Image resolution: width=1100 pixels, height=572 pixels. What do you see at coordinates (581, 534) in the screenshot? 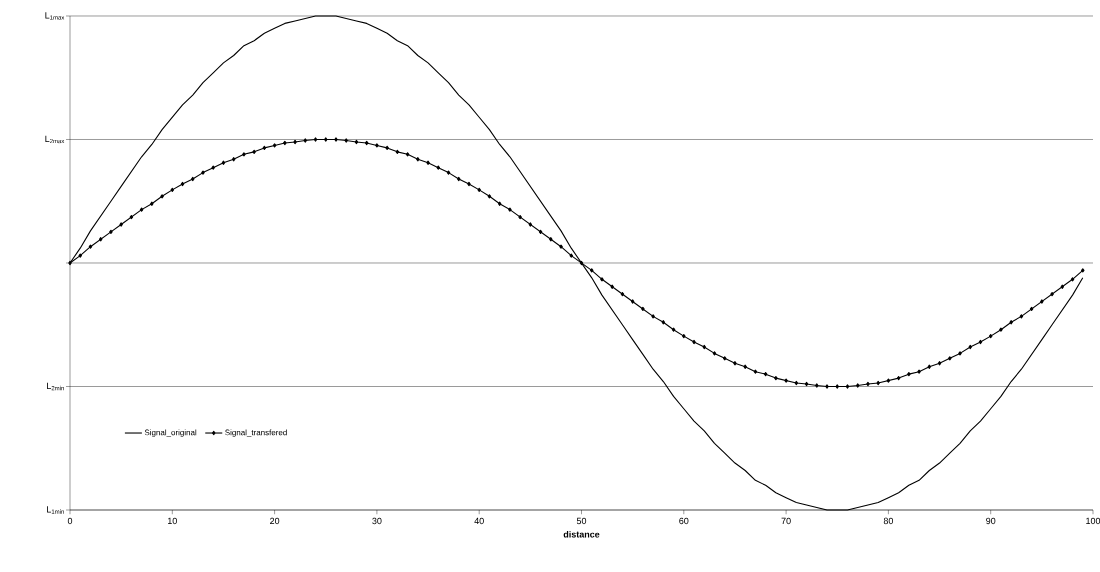
I see `x-axis-title: distance` at bounding box center [581, 534].